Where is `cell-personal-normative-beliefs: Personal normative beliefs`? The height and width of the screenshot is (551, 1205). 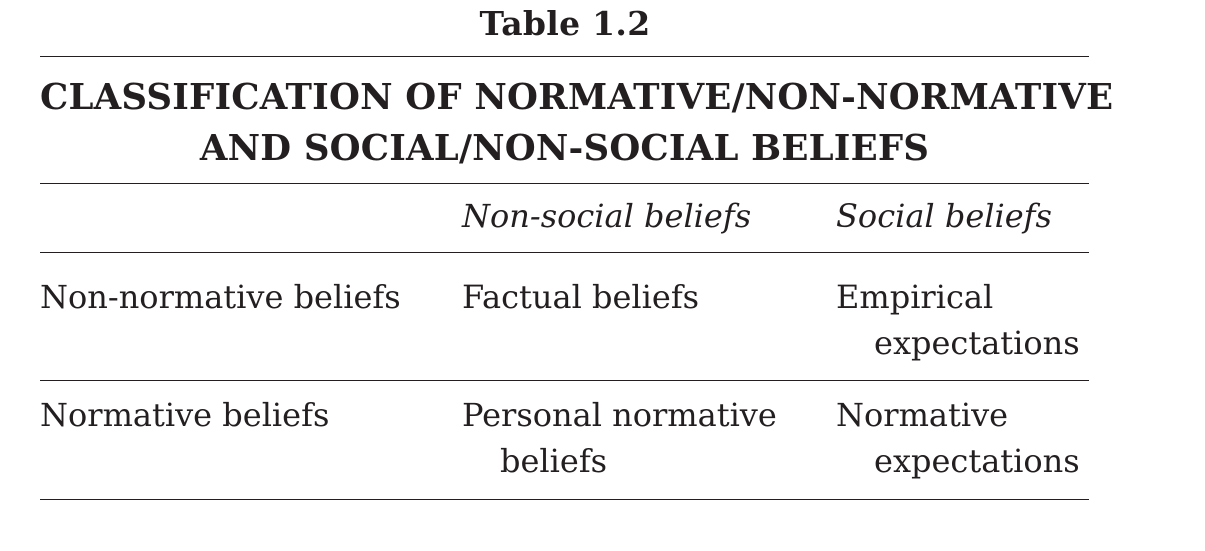
cell-personal-normative-beliefs: Personal normative beliefs is located at coordinates (619, 438).